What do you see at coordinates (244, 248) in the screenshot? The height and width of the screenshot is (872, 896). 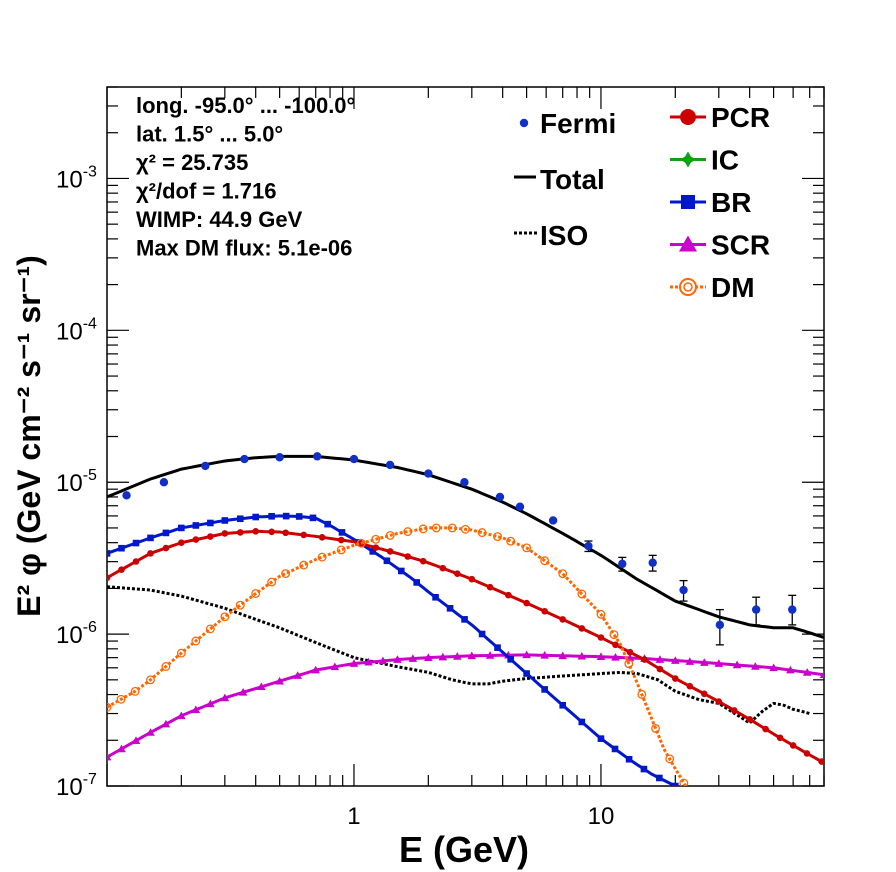 I see `info-line: Max DM flux: 5.1e-06` at bounding box center [244, 248].